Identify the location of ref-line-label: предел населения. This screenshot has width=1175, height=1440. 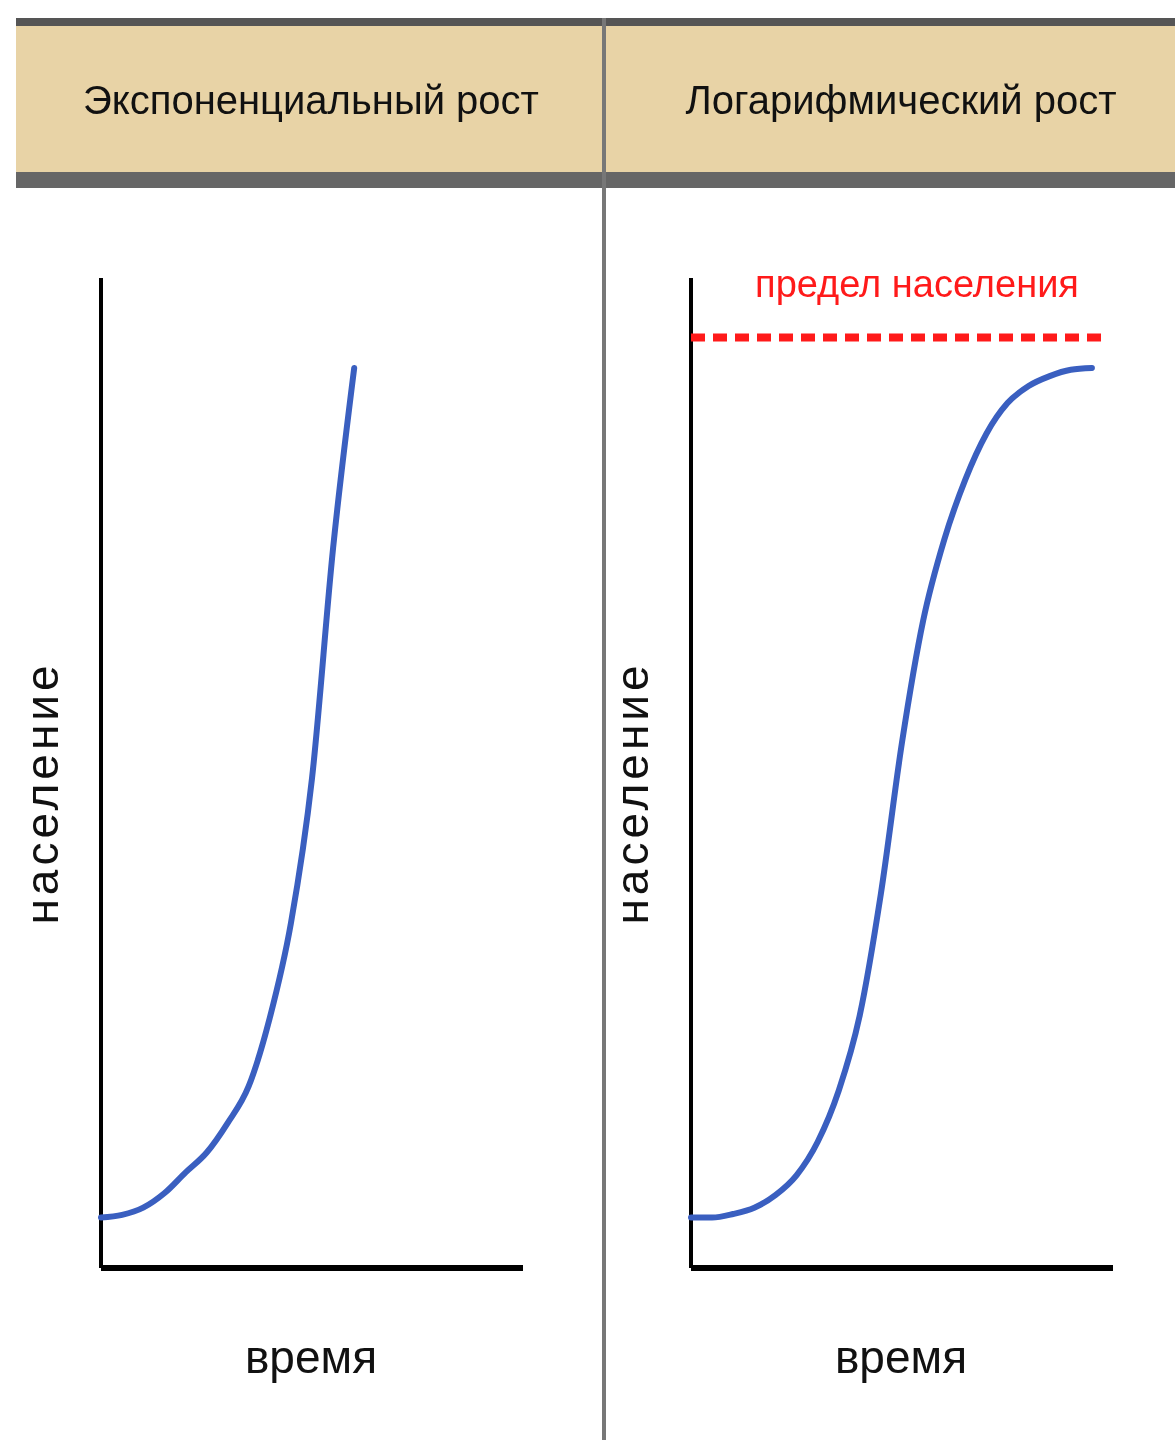
(917, 284).